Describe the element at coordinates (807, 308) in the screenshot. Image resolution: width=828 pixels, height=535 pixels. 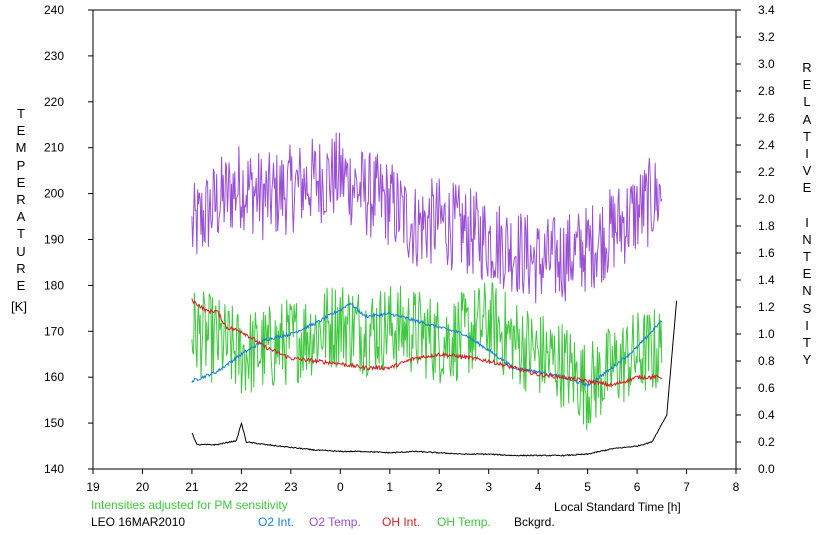
I see `label-letter: S` at that location.